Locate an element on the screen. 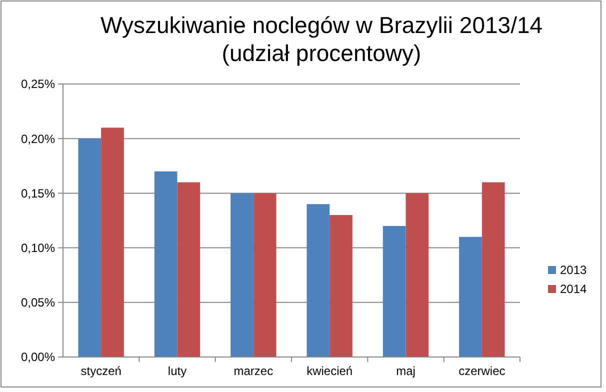 The width and height of the screenshot is (606, 392). y-tick-label: 0,00% is located at coordinates (38, 357).